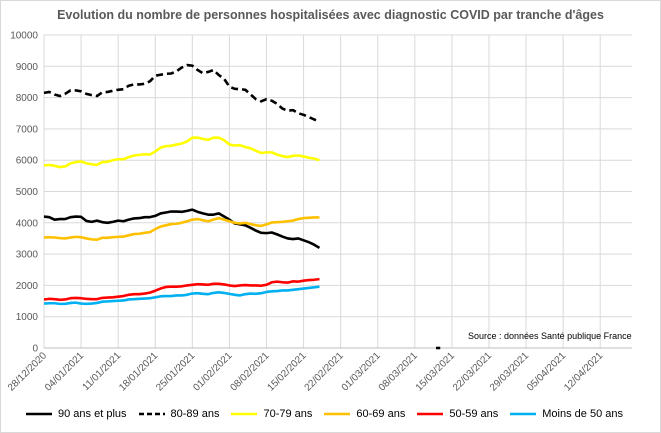  What do you see at coordinates (27, 255) in the screenshot?
I see `y-tick-label: 3000` at bounding box center [27, 255].